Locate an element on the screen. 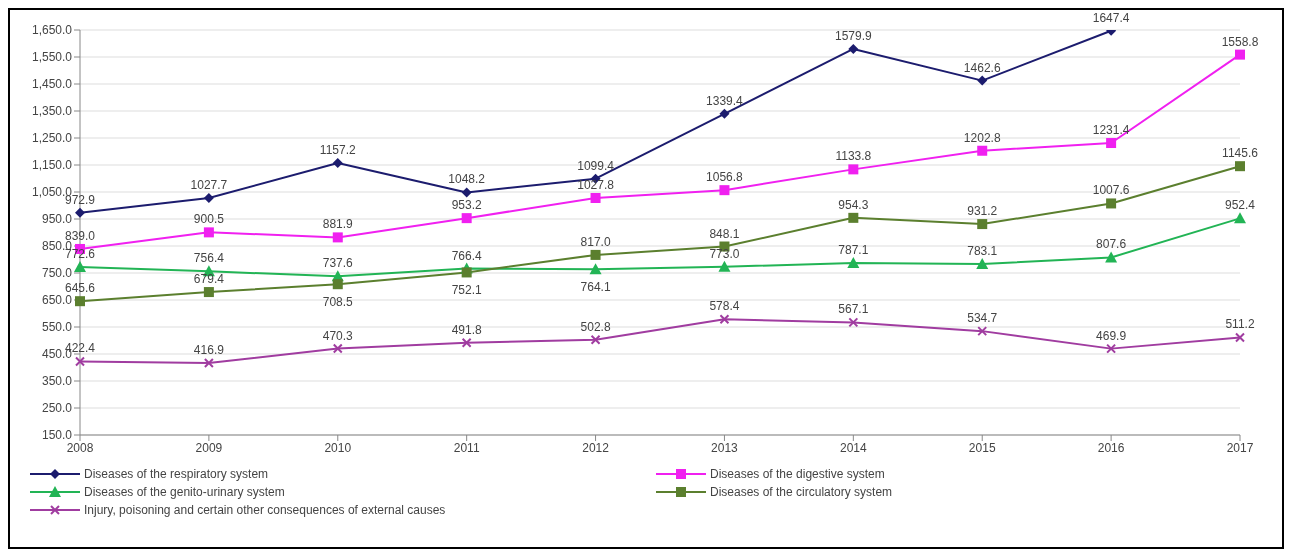 The width and height of the screenshot is (1294, 559). data-label: 848.1 is located at coordinates (724, 233).